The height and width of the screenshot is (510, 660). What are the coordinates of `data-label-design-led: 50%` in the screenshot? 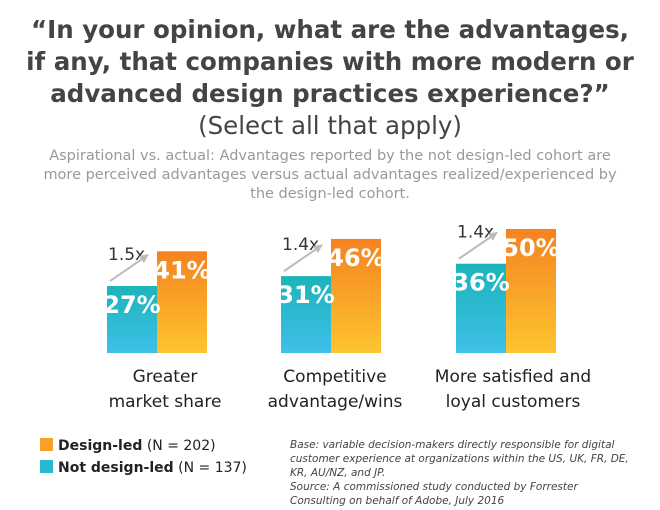 It's located at (530, 248).